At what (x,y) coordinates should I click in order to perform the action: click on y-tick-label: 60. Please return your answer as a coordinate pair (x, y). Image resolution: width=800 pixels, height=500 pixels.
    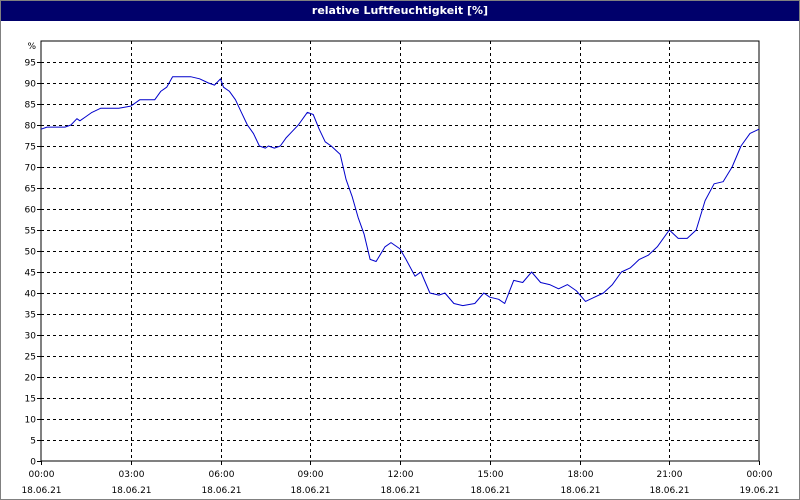
    Looking at the image, I should click on (31, 211).